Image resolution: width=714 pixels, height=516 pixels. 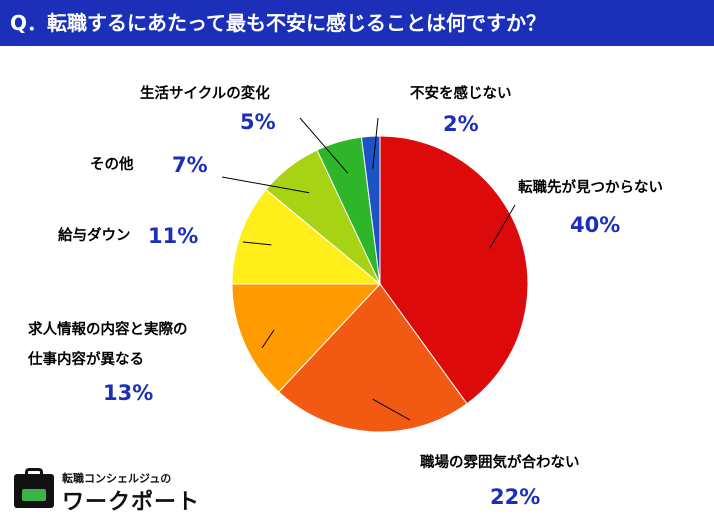 What do you see at coordinates (590, 188) in the screenshot?
I see `label-tenshokusaki: 転職先が見つからない` at bounding box center [590, 188].